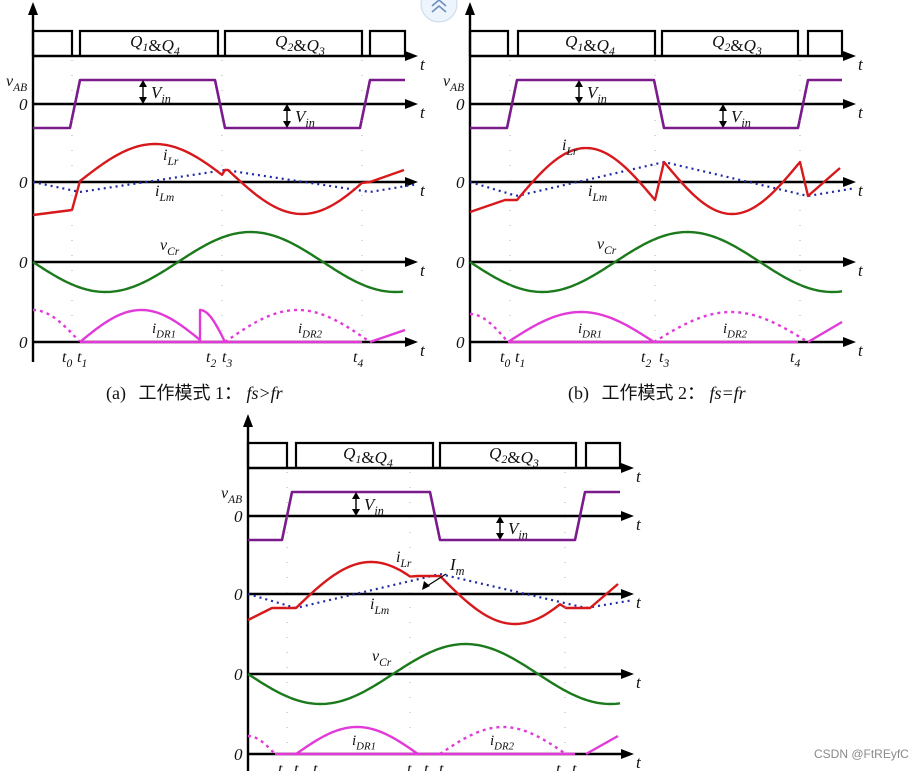 This screenshot has height=771, width=924. Describe the element at coordinates (657, 393) in the screenshot. I see `caption-b: (b) 工作模式 2： fs=fr` at that location.